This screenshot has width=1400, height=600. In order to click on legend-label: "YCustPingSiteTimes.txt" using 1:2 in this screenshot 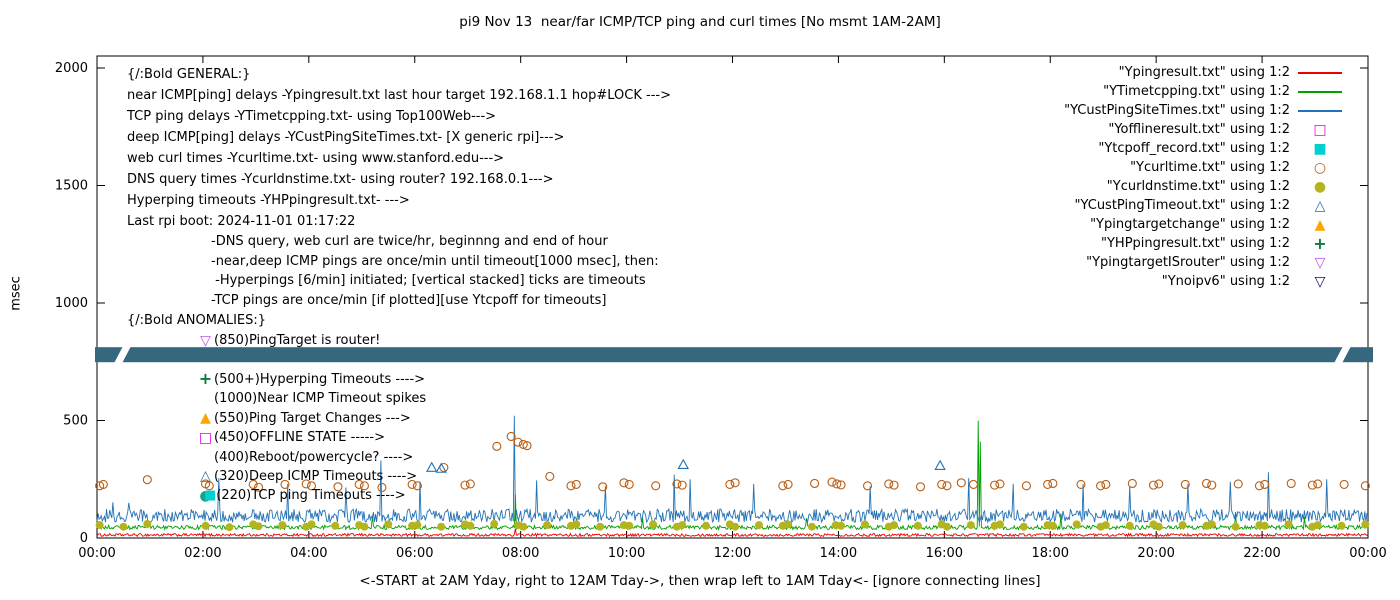, I will do `click(1177, 110)`.